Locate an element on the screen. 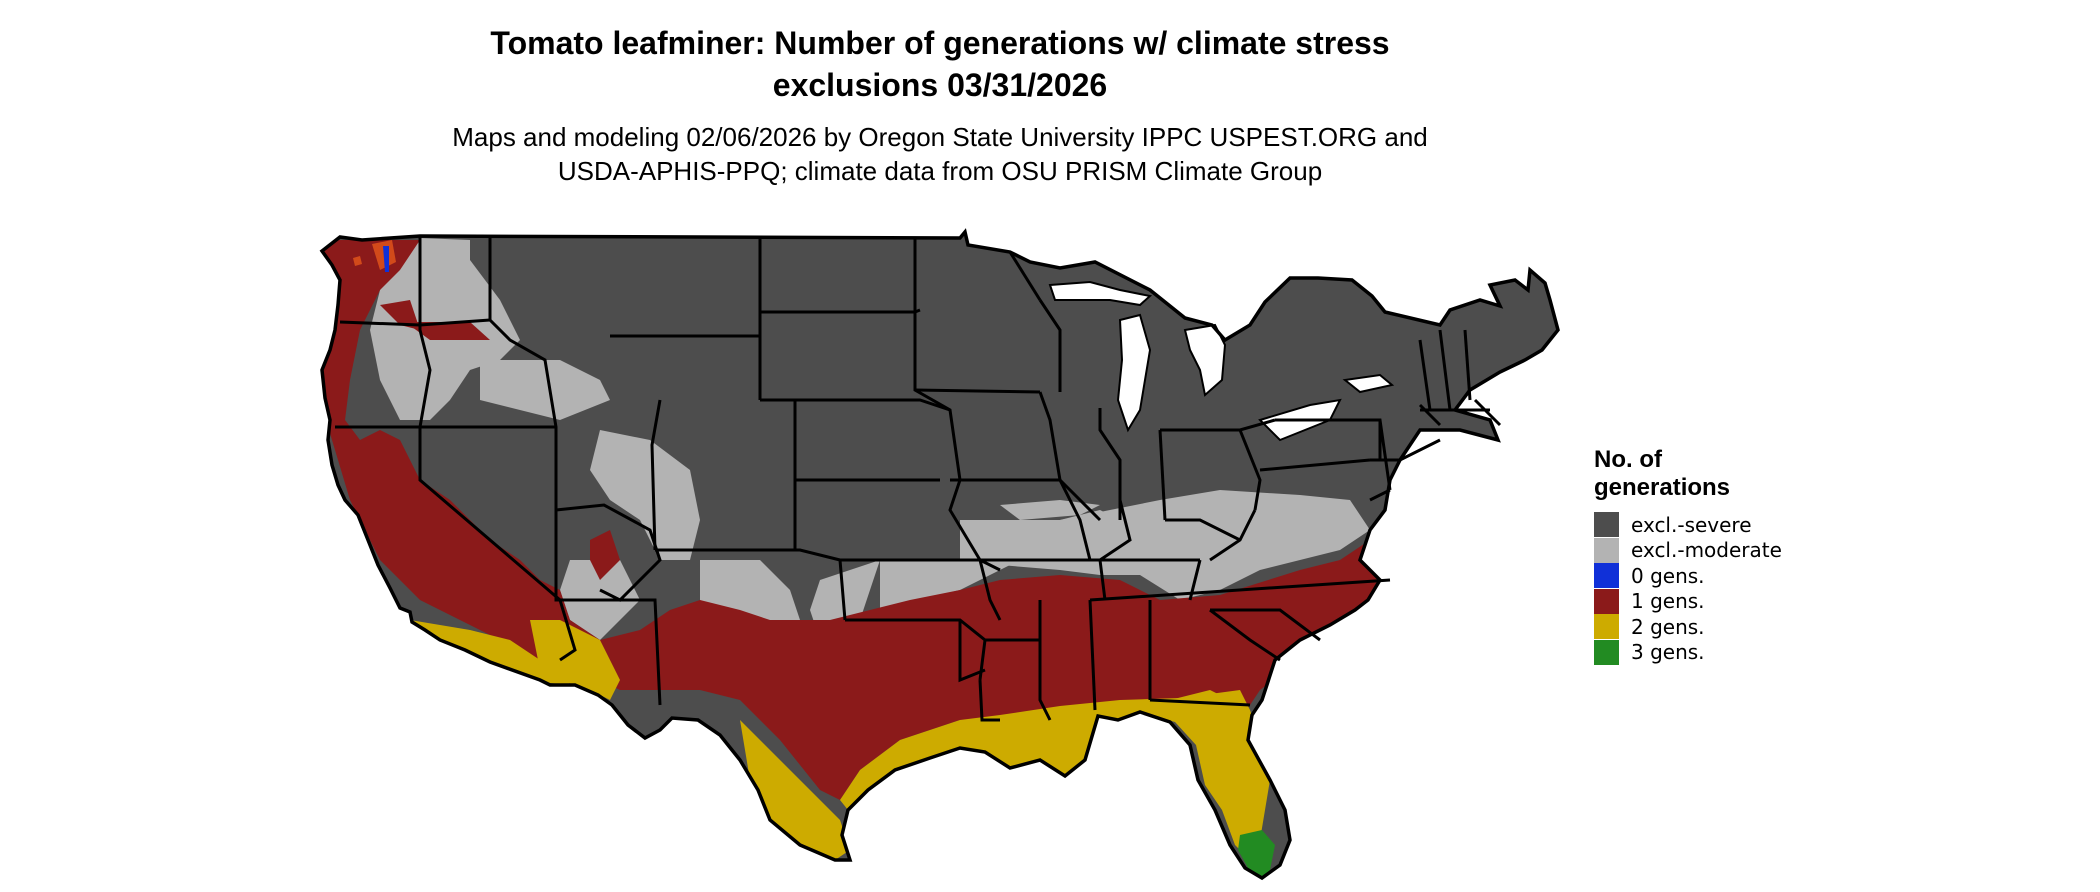 The width and height of the screenshot is (2100, 892). legend-item-excl-moderate: excl.-moderate is located at coordinates (1744, 550).